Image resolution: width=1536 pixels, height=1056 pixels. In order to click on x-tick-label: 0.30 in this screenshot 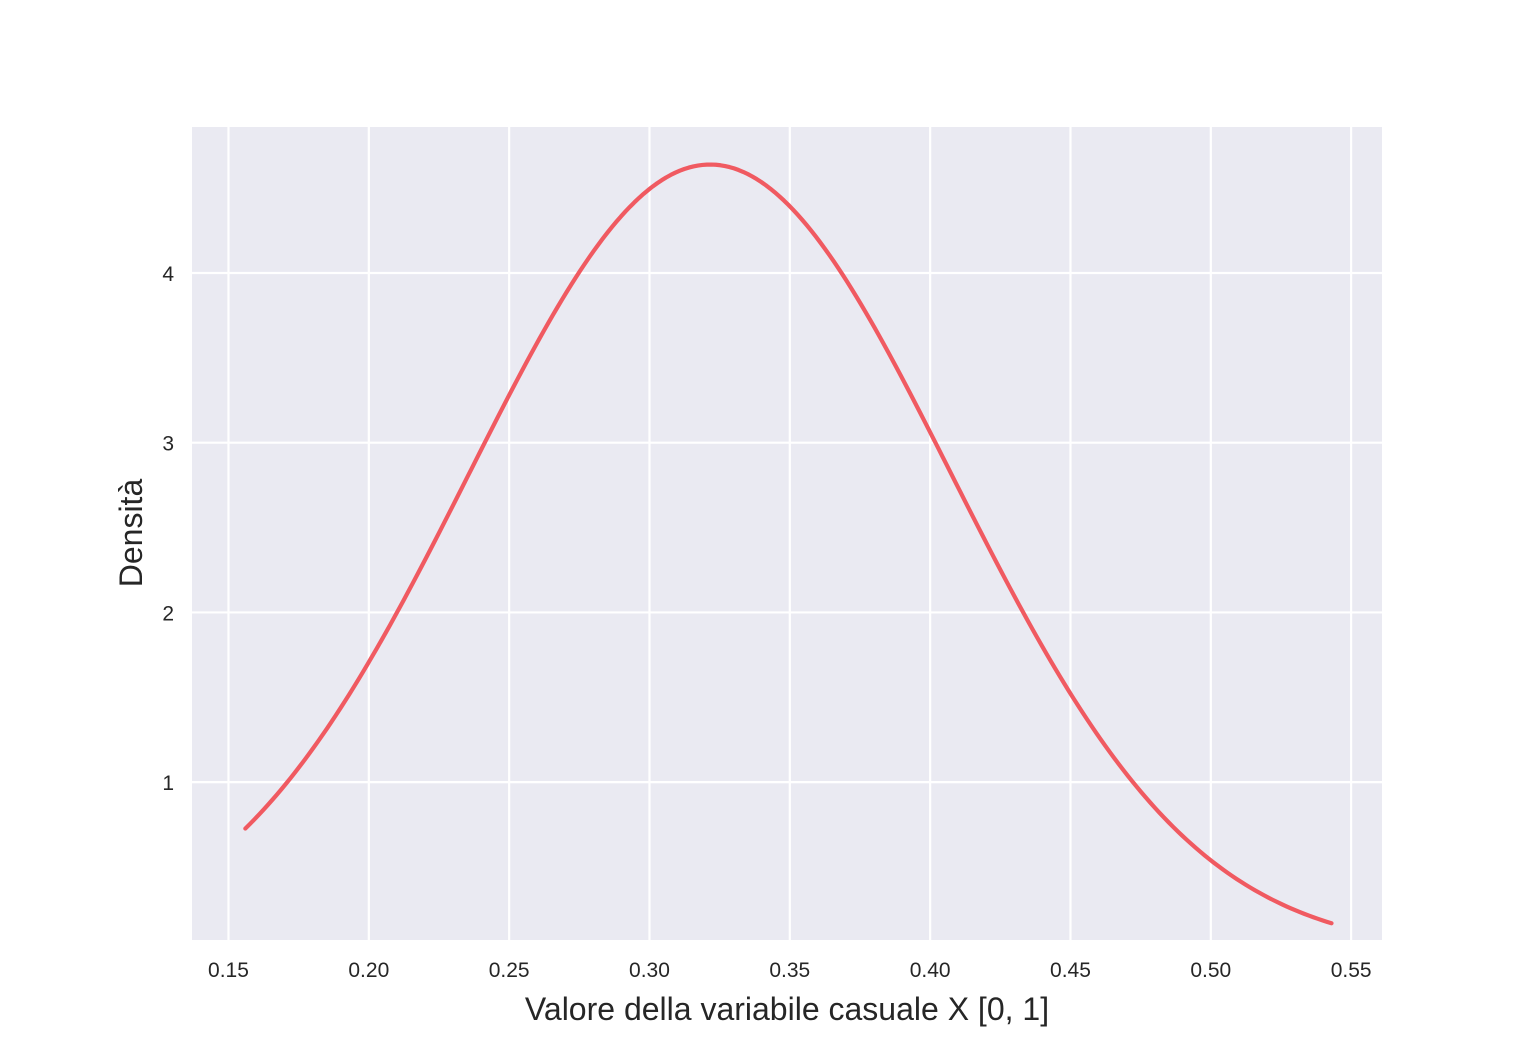, I will do `click(649, 970)`.